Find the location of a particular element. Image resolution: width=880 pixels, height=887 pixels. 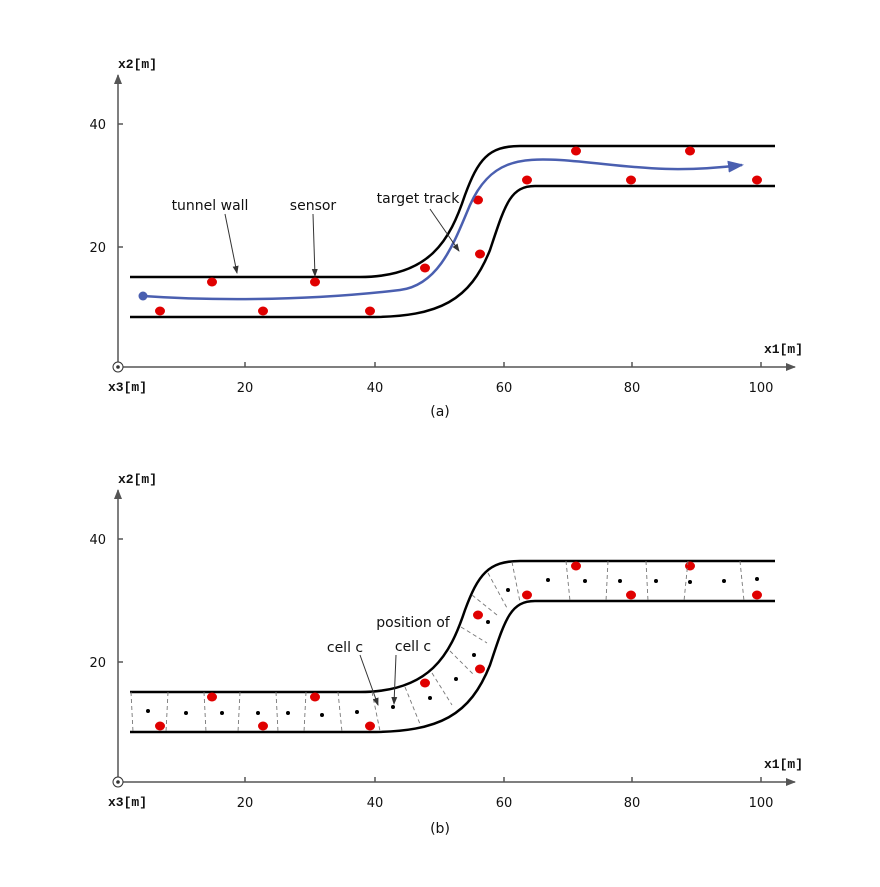

target-track is located at coordinates (443, 229).